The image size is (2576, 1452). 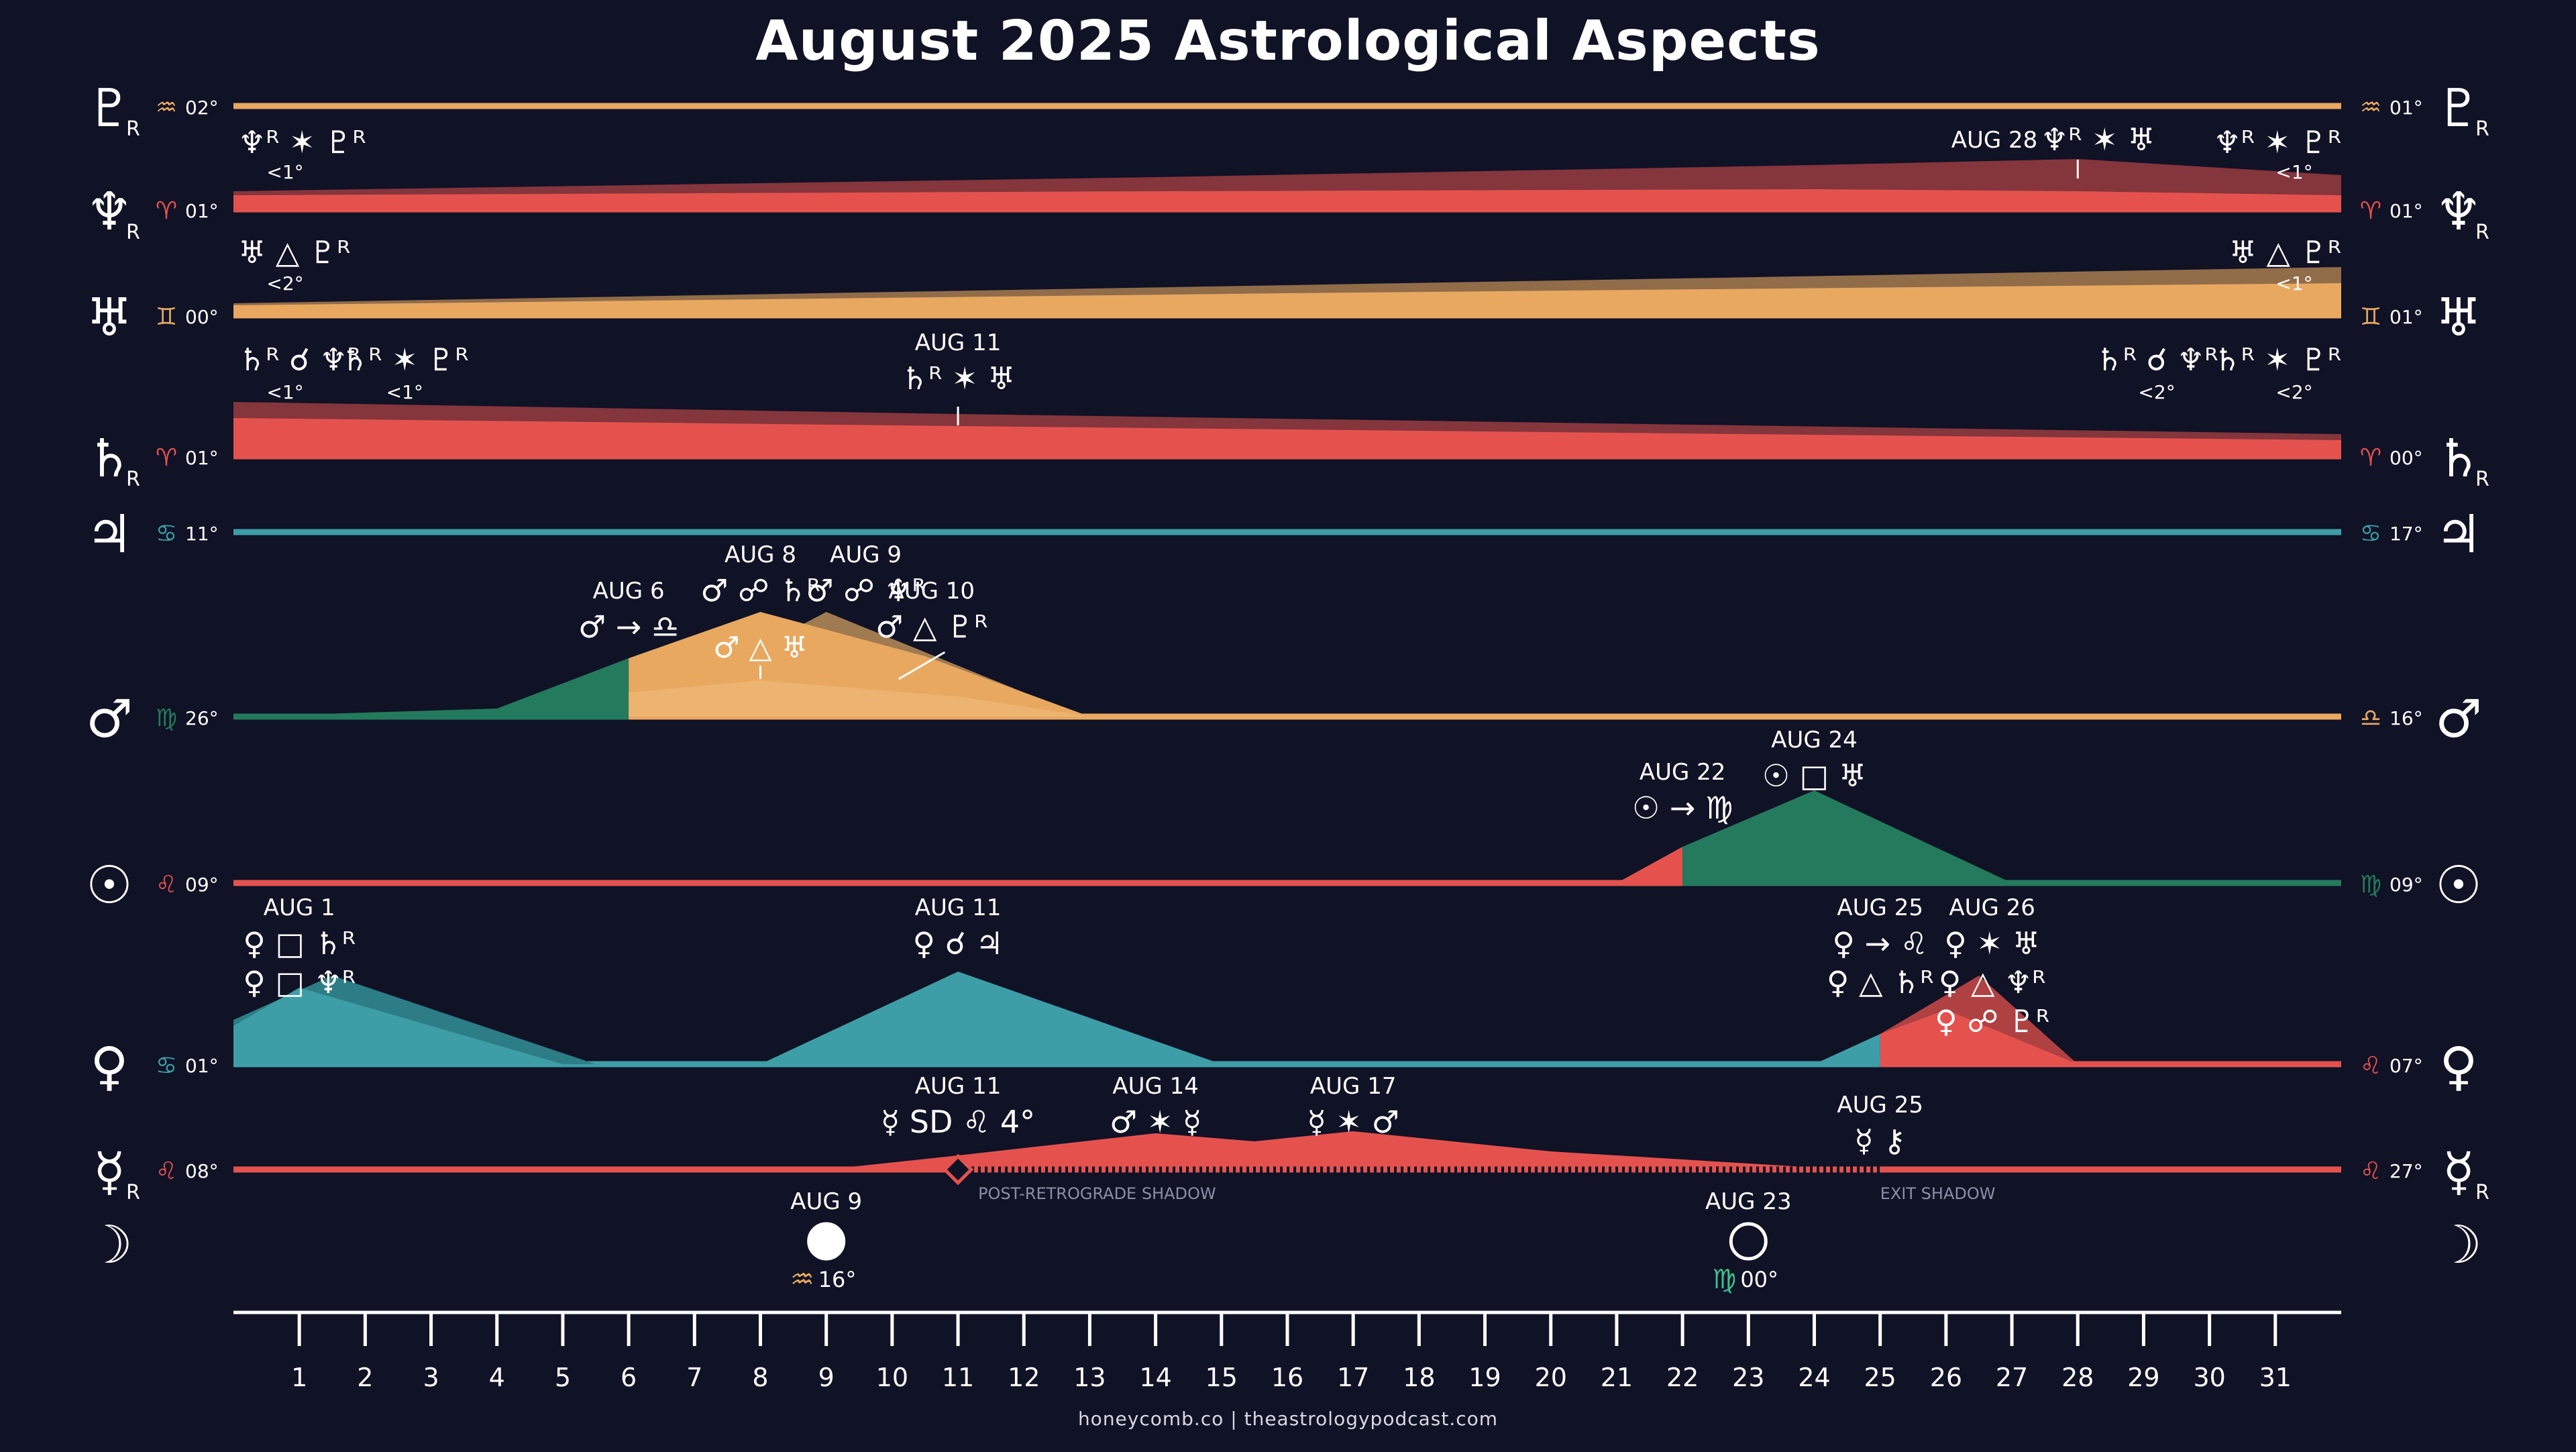 What do you see at coordinates (166, 1066) in the screenshot?
I see `start-sign: ♋` at bounding box center [166, 1066].